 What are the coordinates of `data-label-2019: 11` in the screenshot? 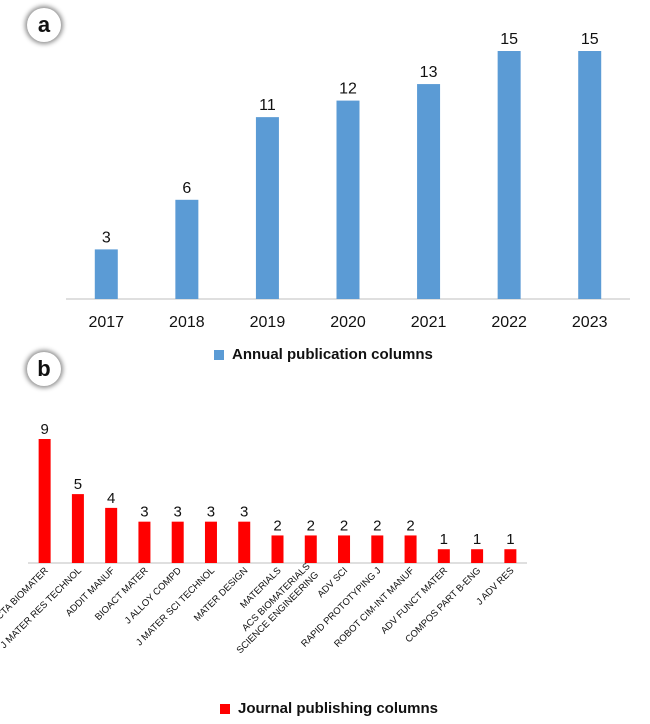 It's located at (267, 105).